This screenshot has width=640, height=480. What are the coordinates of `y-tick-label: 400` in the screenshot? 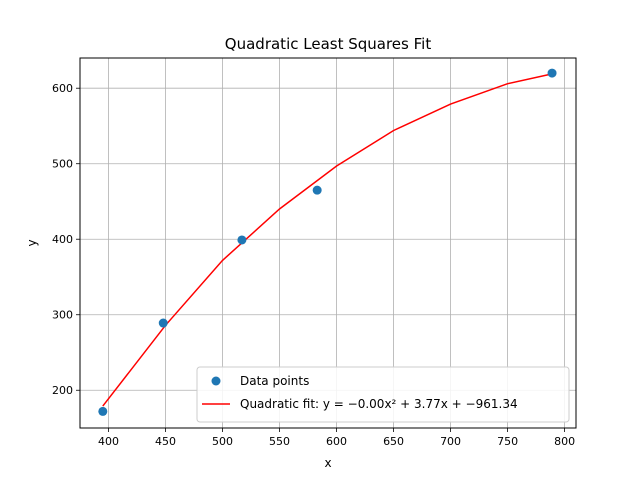 It's located at (62, 239).